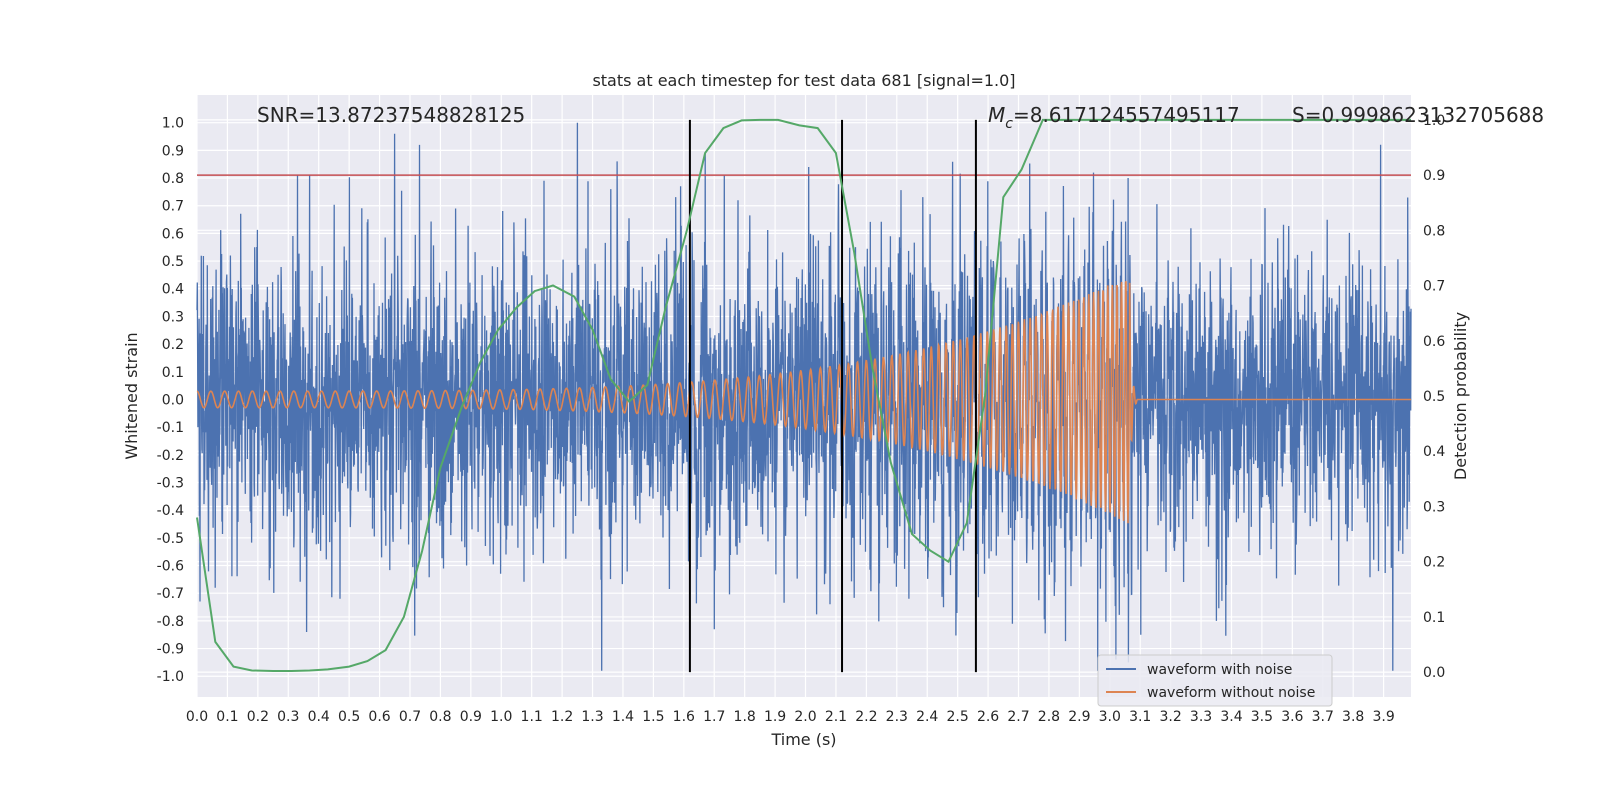  What do you see at coordinates (1434, 618) in the screenshot?
I see `y2-tick-label: 0.1` at bounding box center [1434, 618].